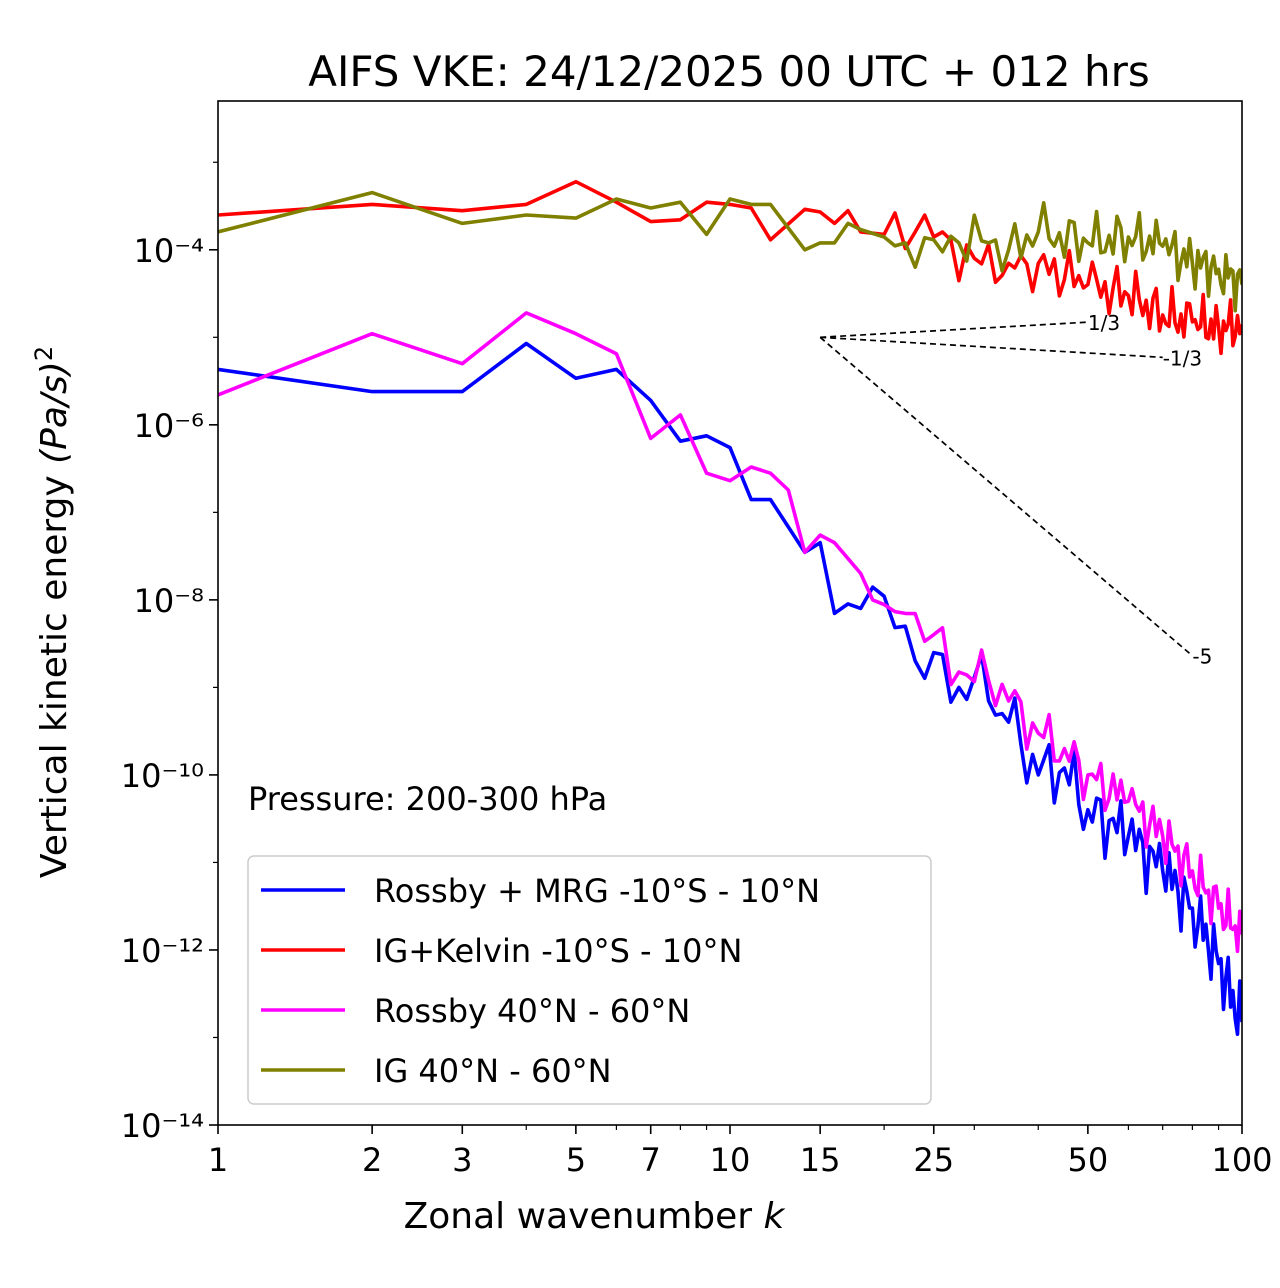 The height and width of the screenshot is (1288, 1280). Describe the element at coordinates (1182, 358) in the screenshot. I see `reference-slope-label: -1/3` at that location.